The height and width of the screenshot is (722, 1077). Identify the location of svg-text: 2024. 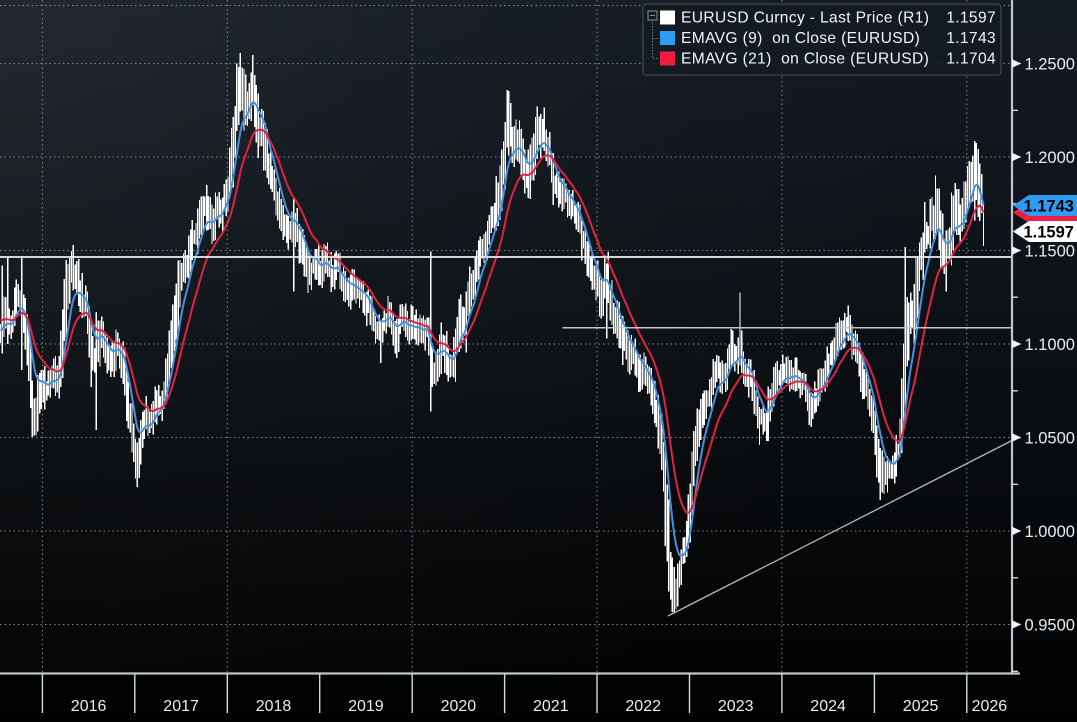
(828, 706).